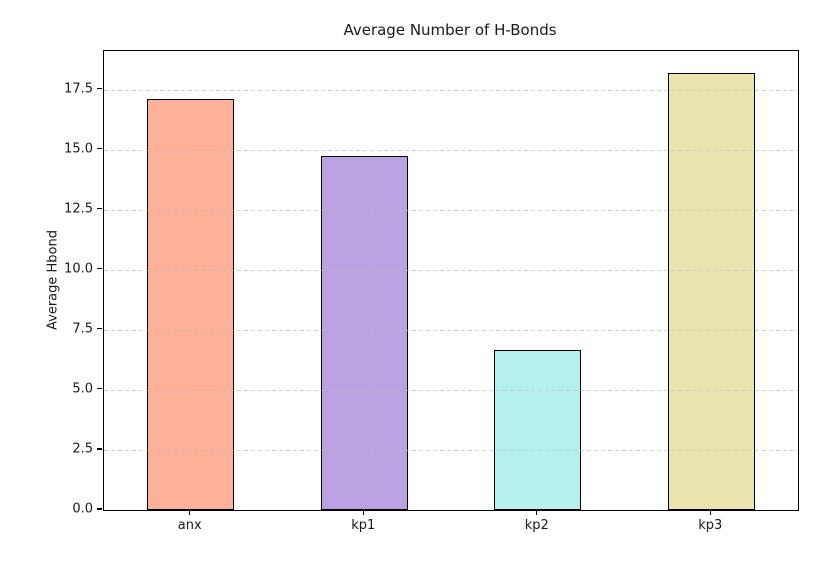  I want to click on bar-anx, so click(191, 304).